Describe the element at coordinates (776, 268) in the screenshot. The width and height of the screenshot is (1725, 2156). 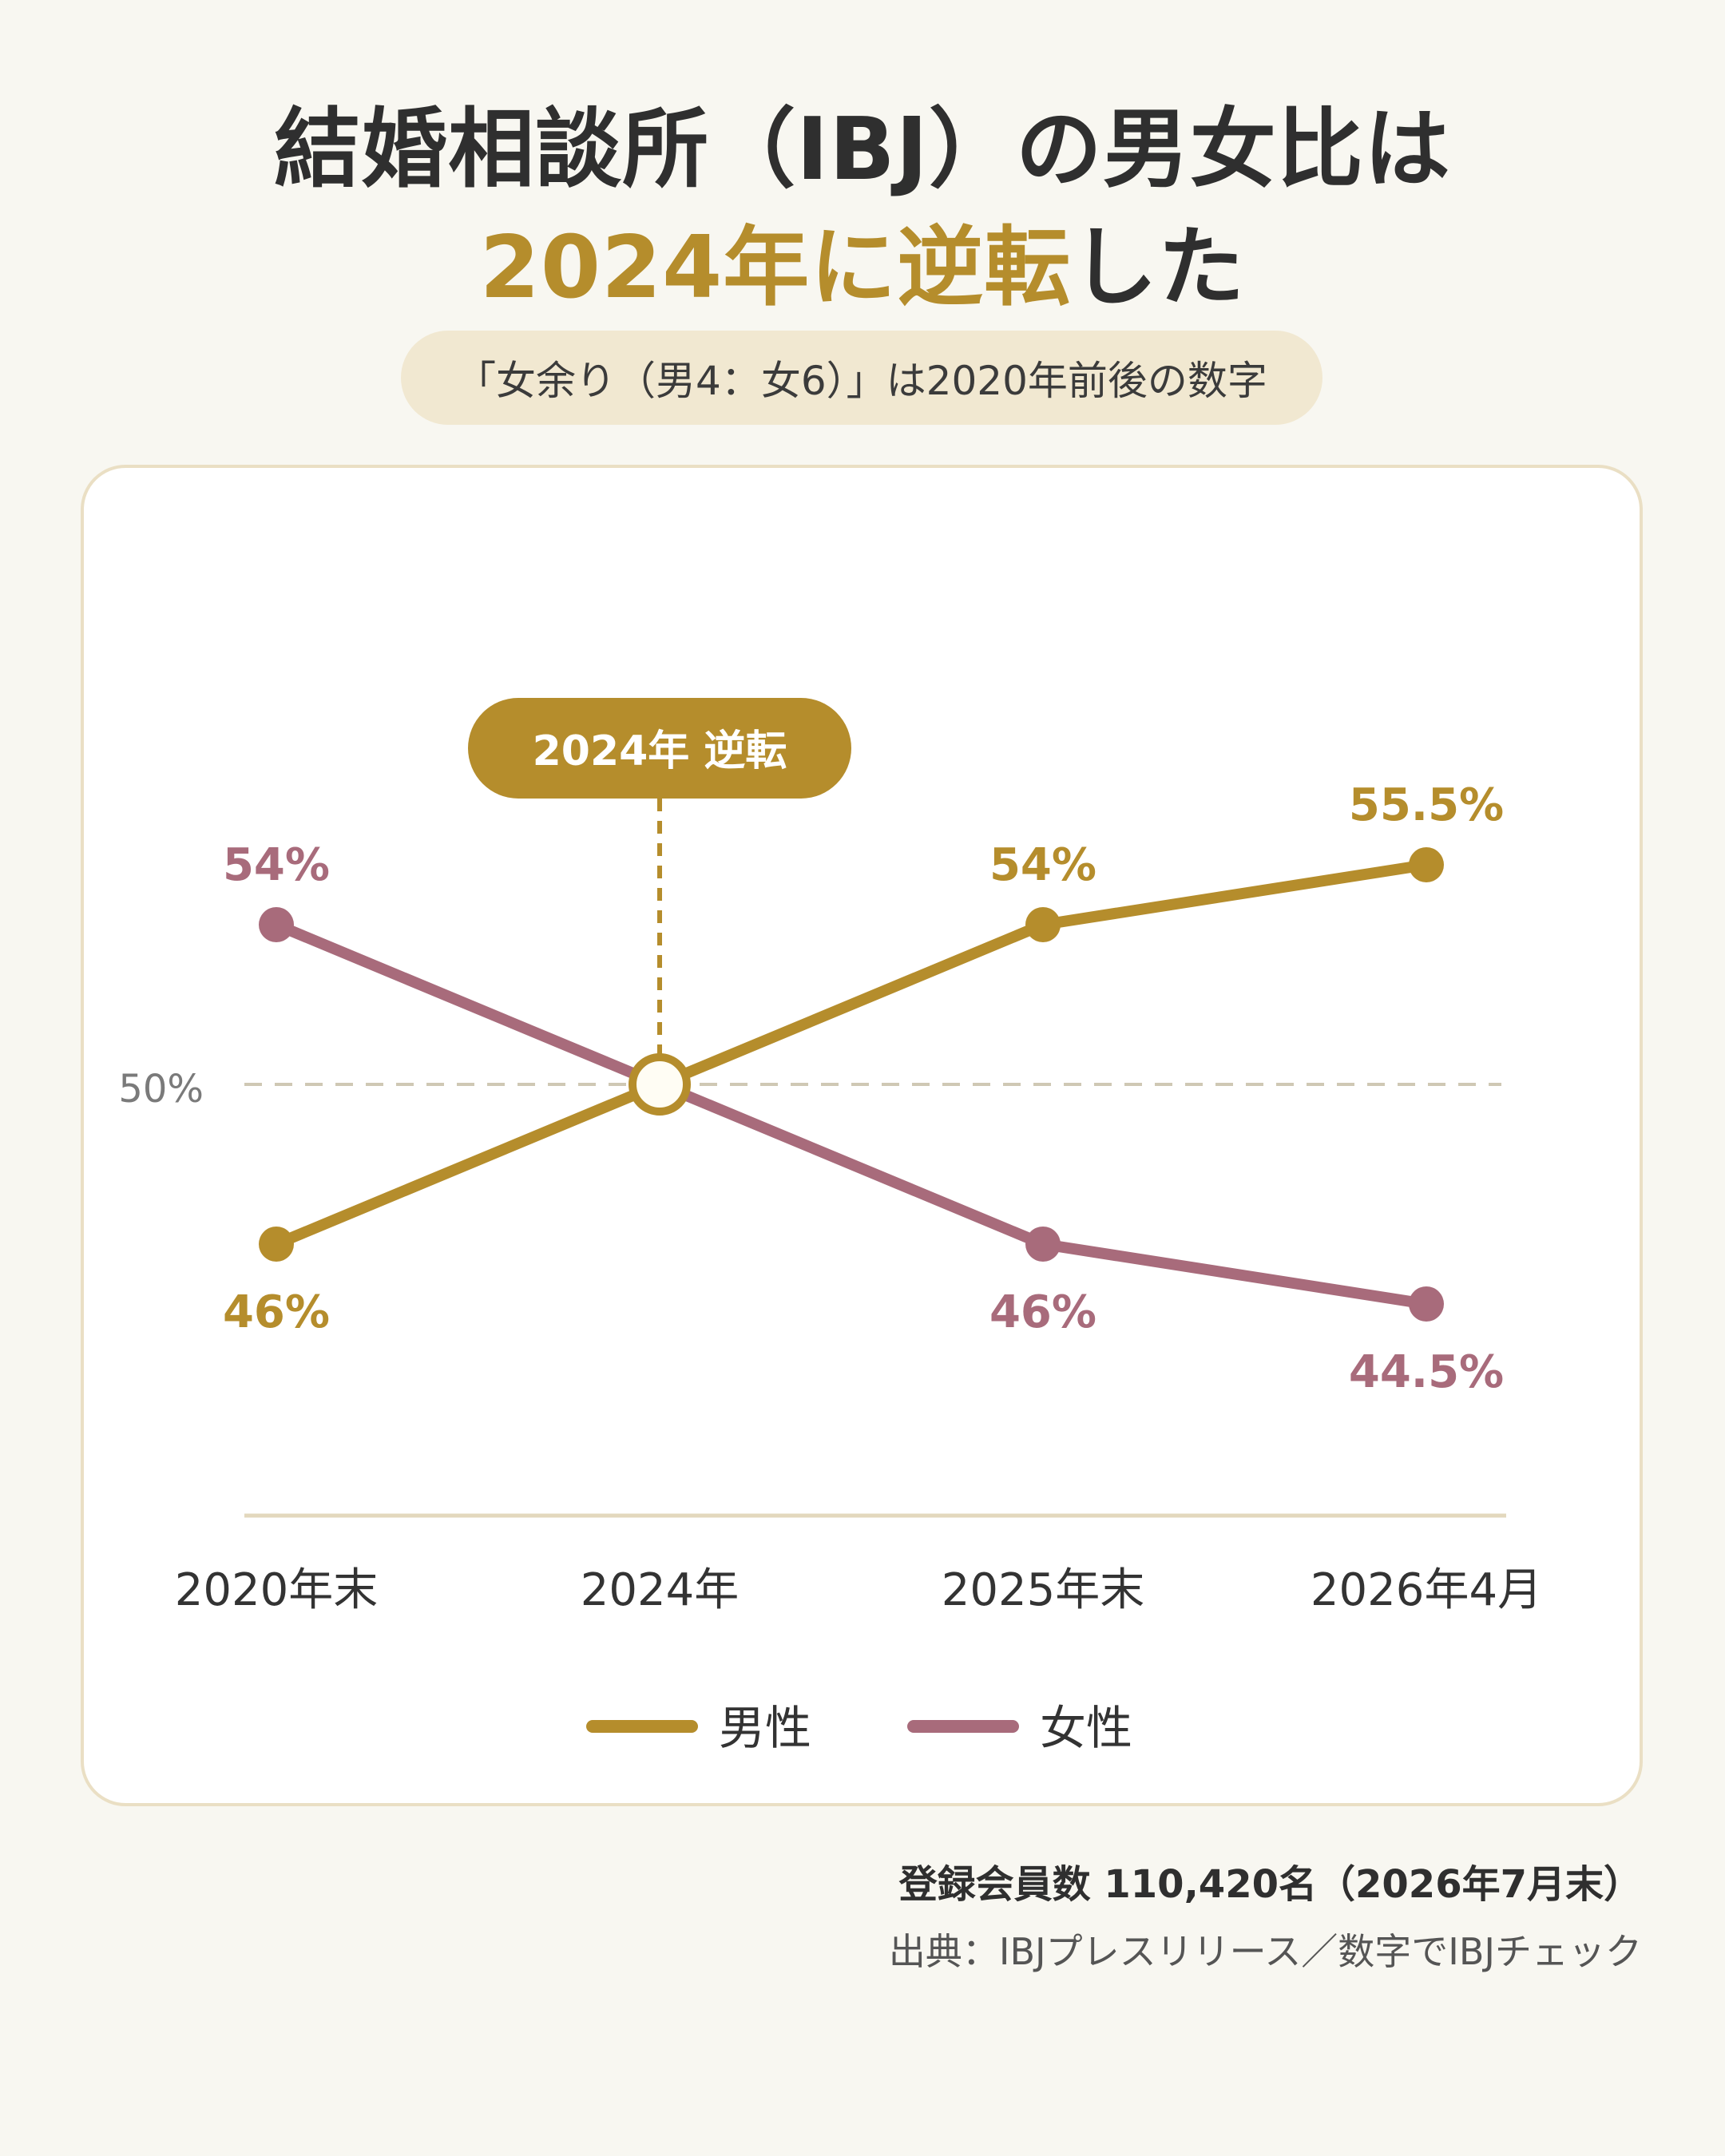
I see `chart-title-accent: 2024年に逆転` at that location.